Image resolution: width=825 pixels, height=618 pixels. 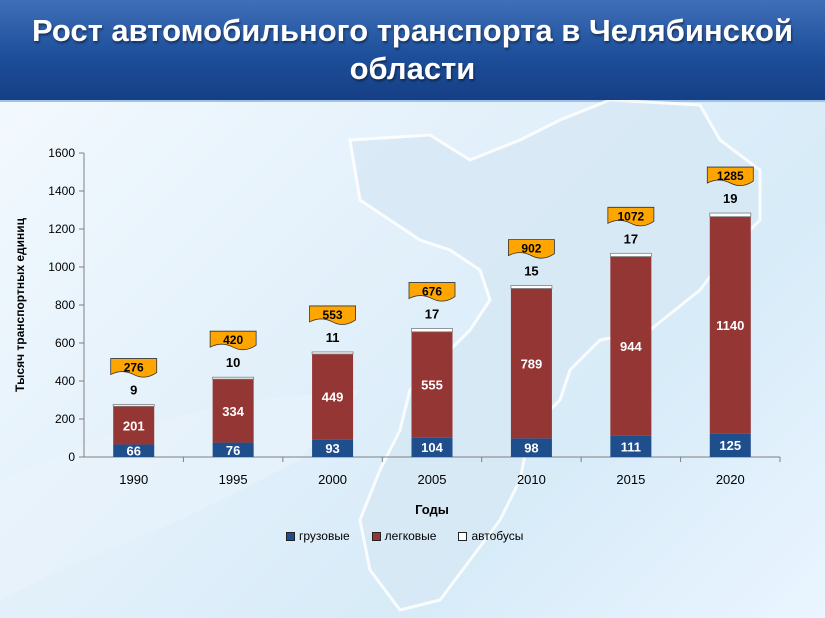 I want to click on x-axis-tick-labels: 1990 1995 2000 2005 2010 2015 2020, so click(x=450, y=472).